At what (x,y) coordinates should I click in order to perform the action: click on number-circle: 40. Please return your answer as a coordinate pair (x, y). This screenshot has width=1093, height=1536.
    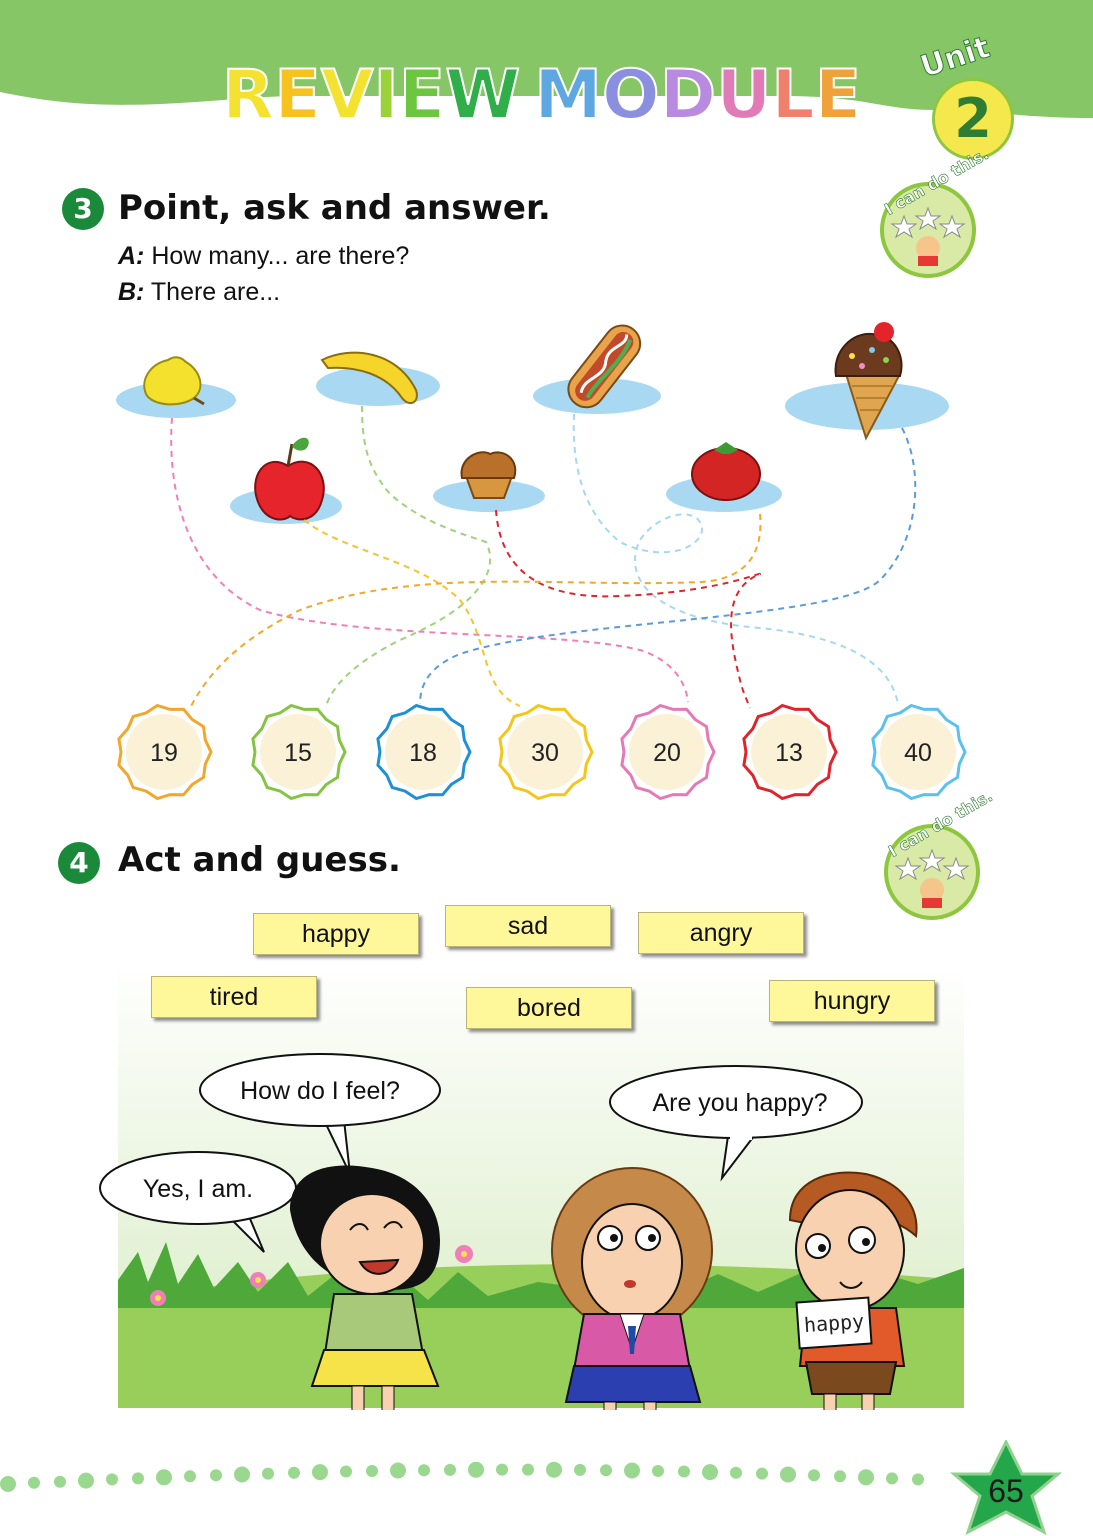
    Looking at the image, I should click on (919, 752).